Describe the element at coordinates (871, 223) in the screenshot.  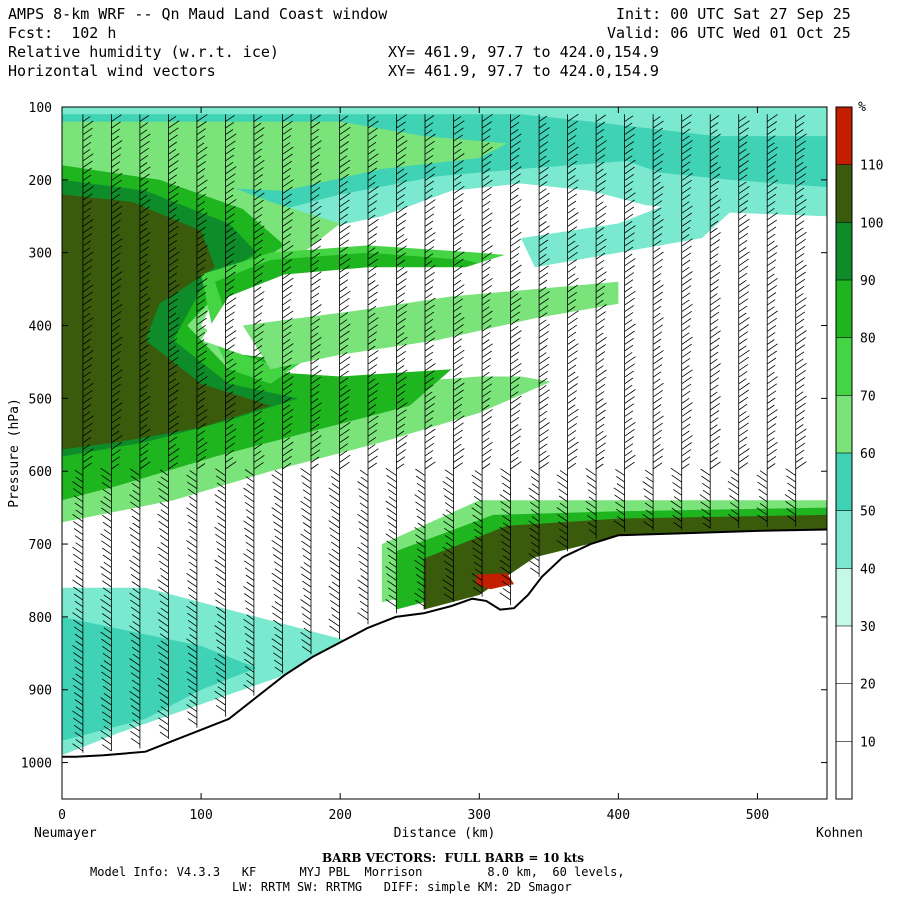
I see `colorbar-label: 100` at that location.